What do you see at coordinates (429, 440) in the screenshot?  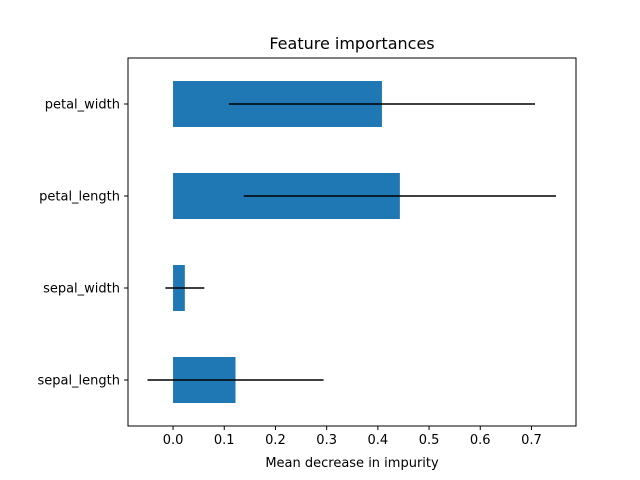 I see `x-tick-label: 0.5` at bounding box center [429, 440].